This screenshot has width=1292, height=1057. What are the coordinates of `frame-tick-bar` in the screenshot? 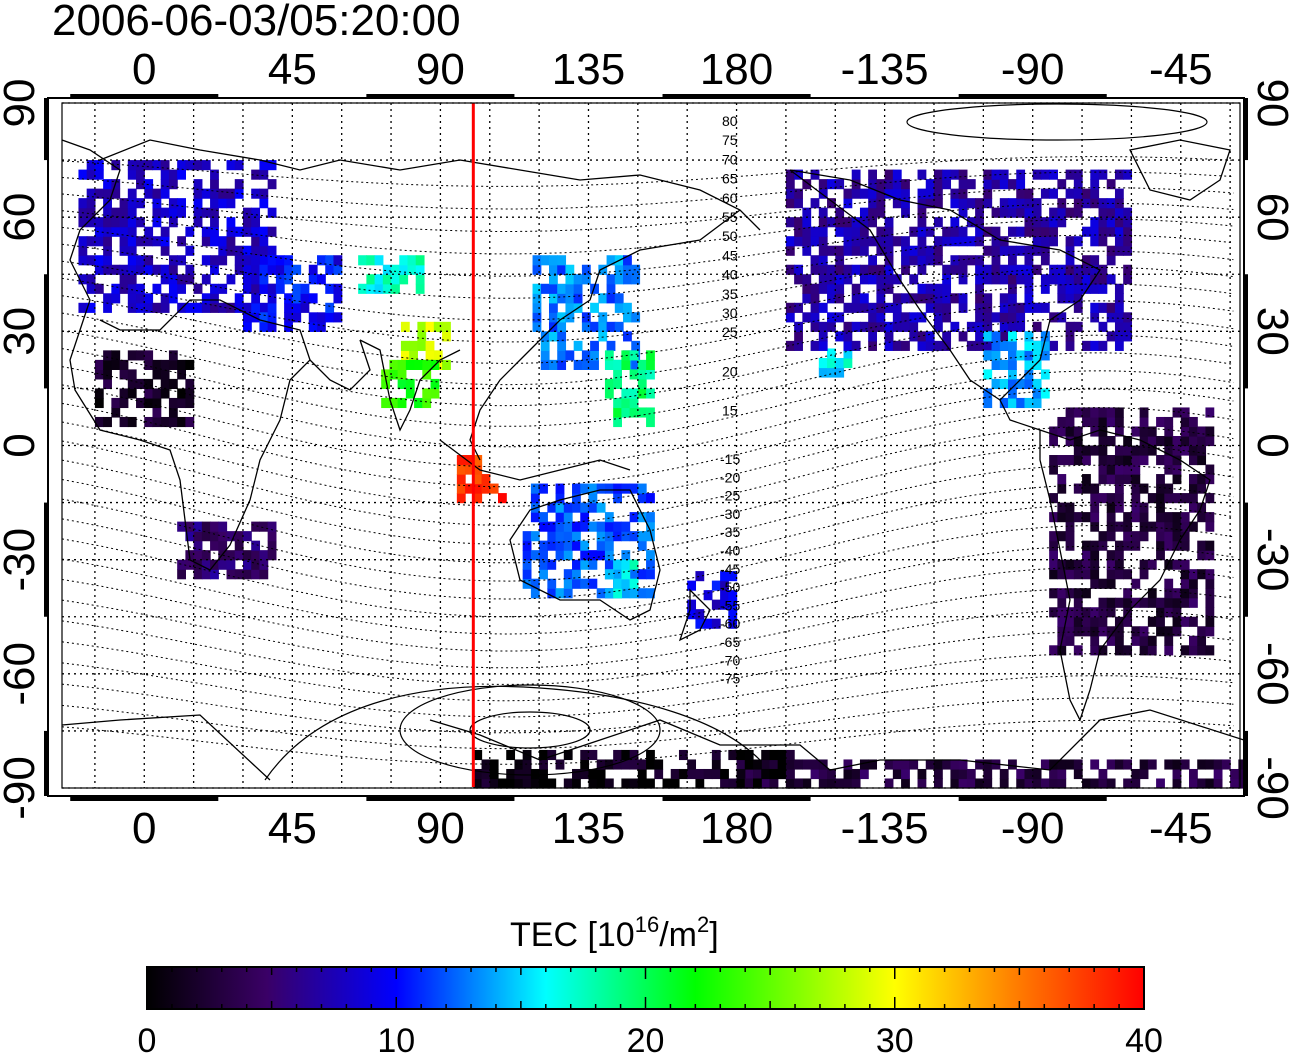 It's located at (144, 798).